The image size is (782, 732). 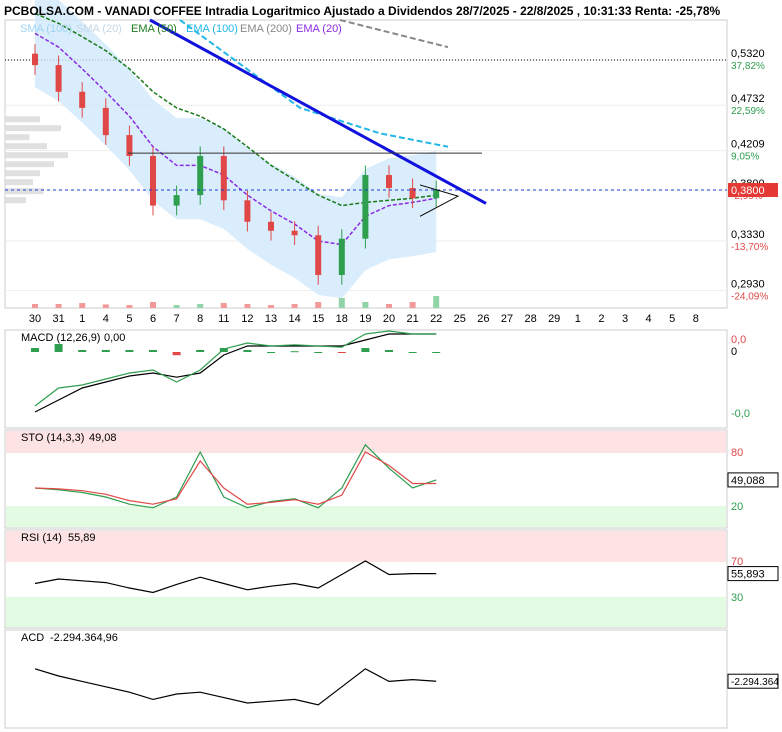 I want to click on last-price-marker, so click(x=753, y=189).